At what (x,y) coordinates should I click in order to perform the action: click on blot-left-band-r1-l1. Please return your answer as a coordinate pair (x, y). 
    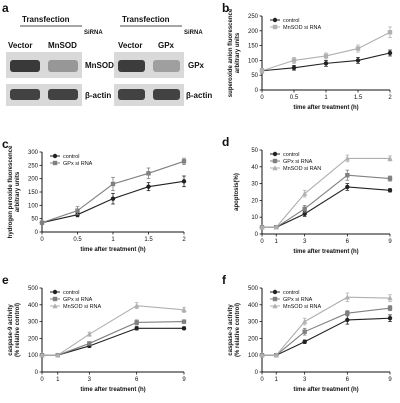
    Looking at the image, I should click on (25, 66).